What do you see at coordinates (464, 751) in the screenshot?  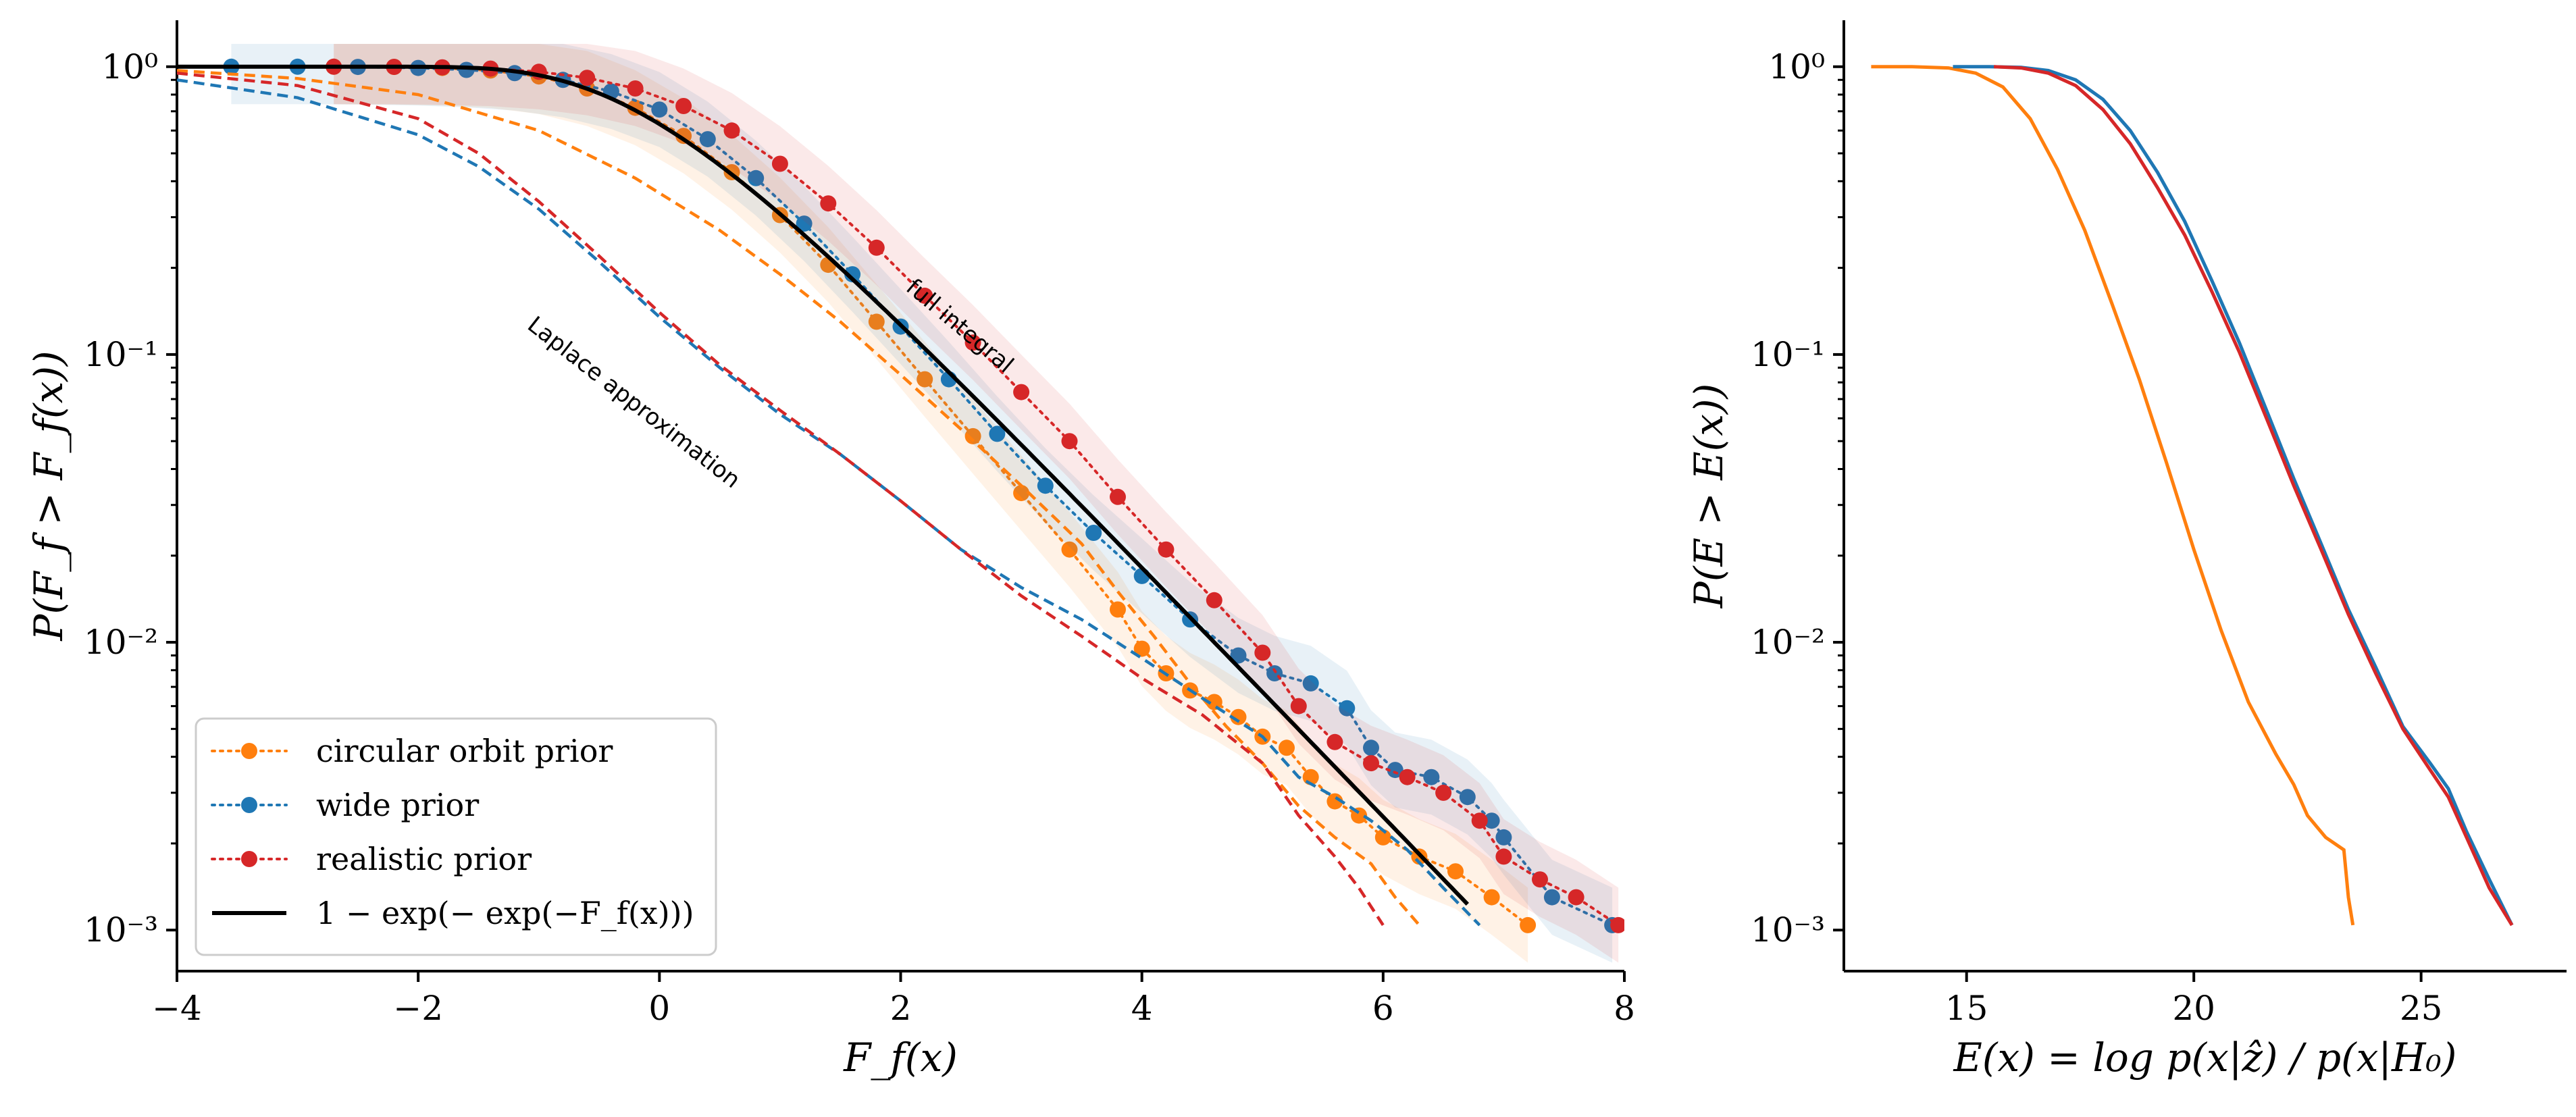 I see `legend-label: circular orbit prior` at bounding box center [464, 751].